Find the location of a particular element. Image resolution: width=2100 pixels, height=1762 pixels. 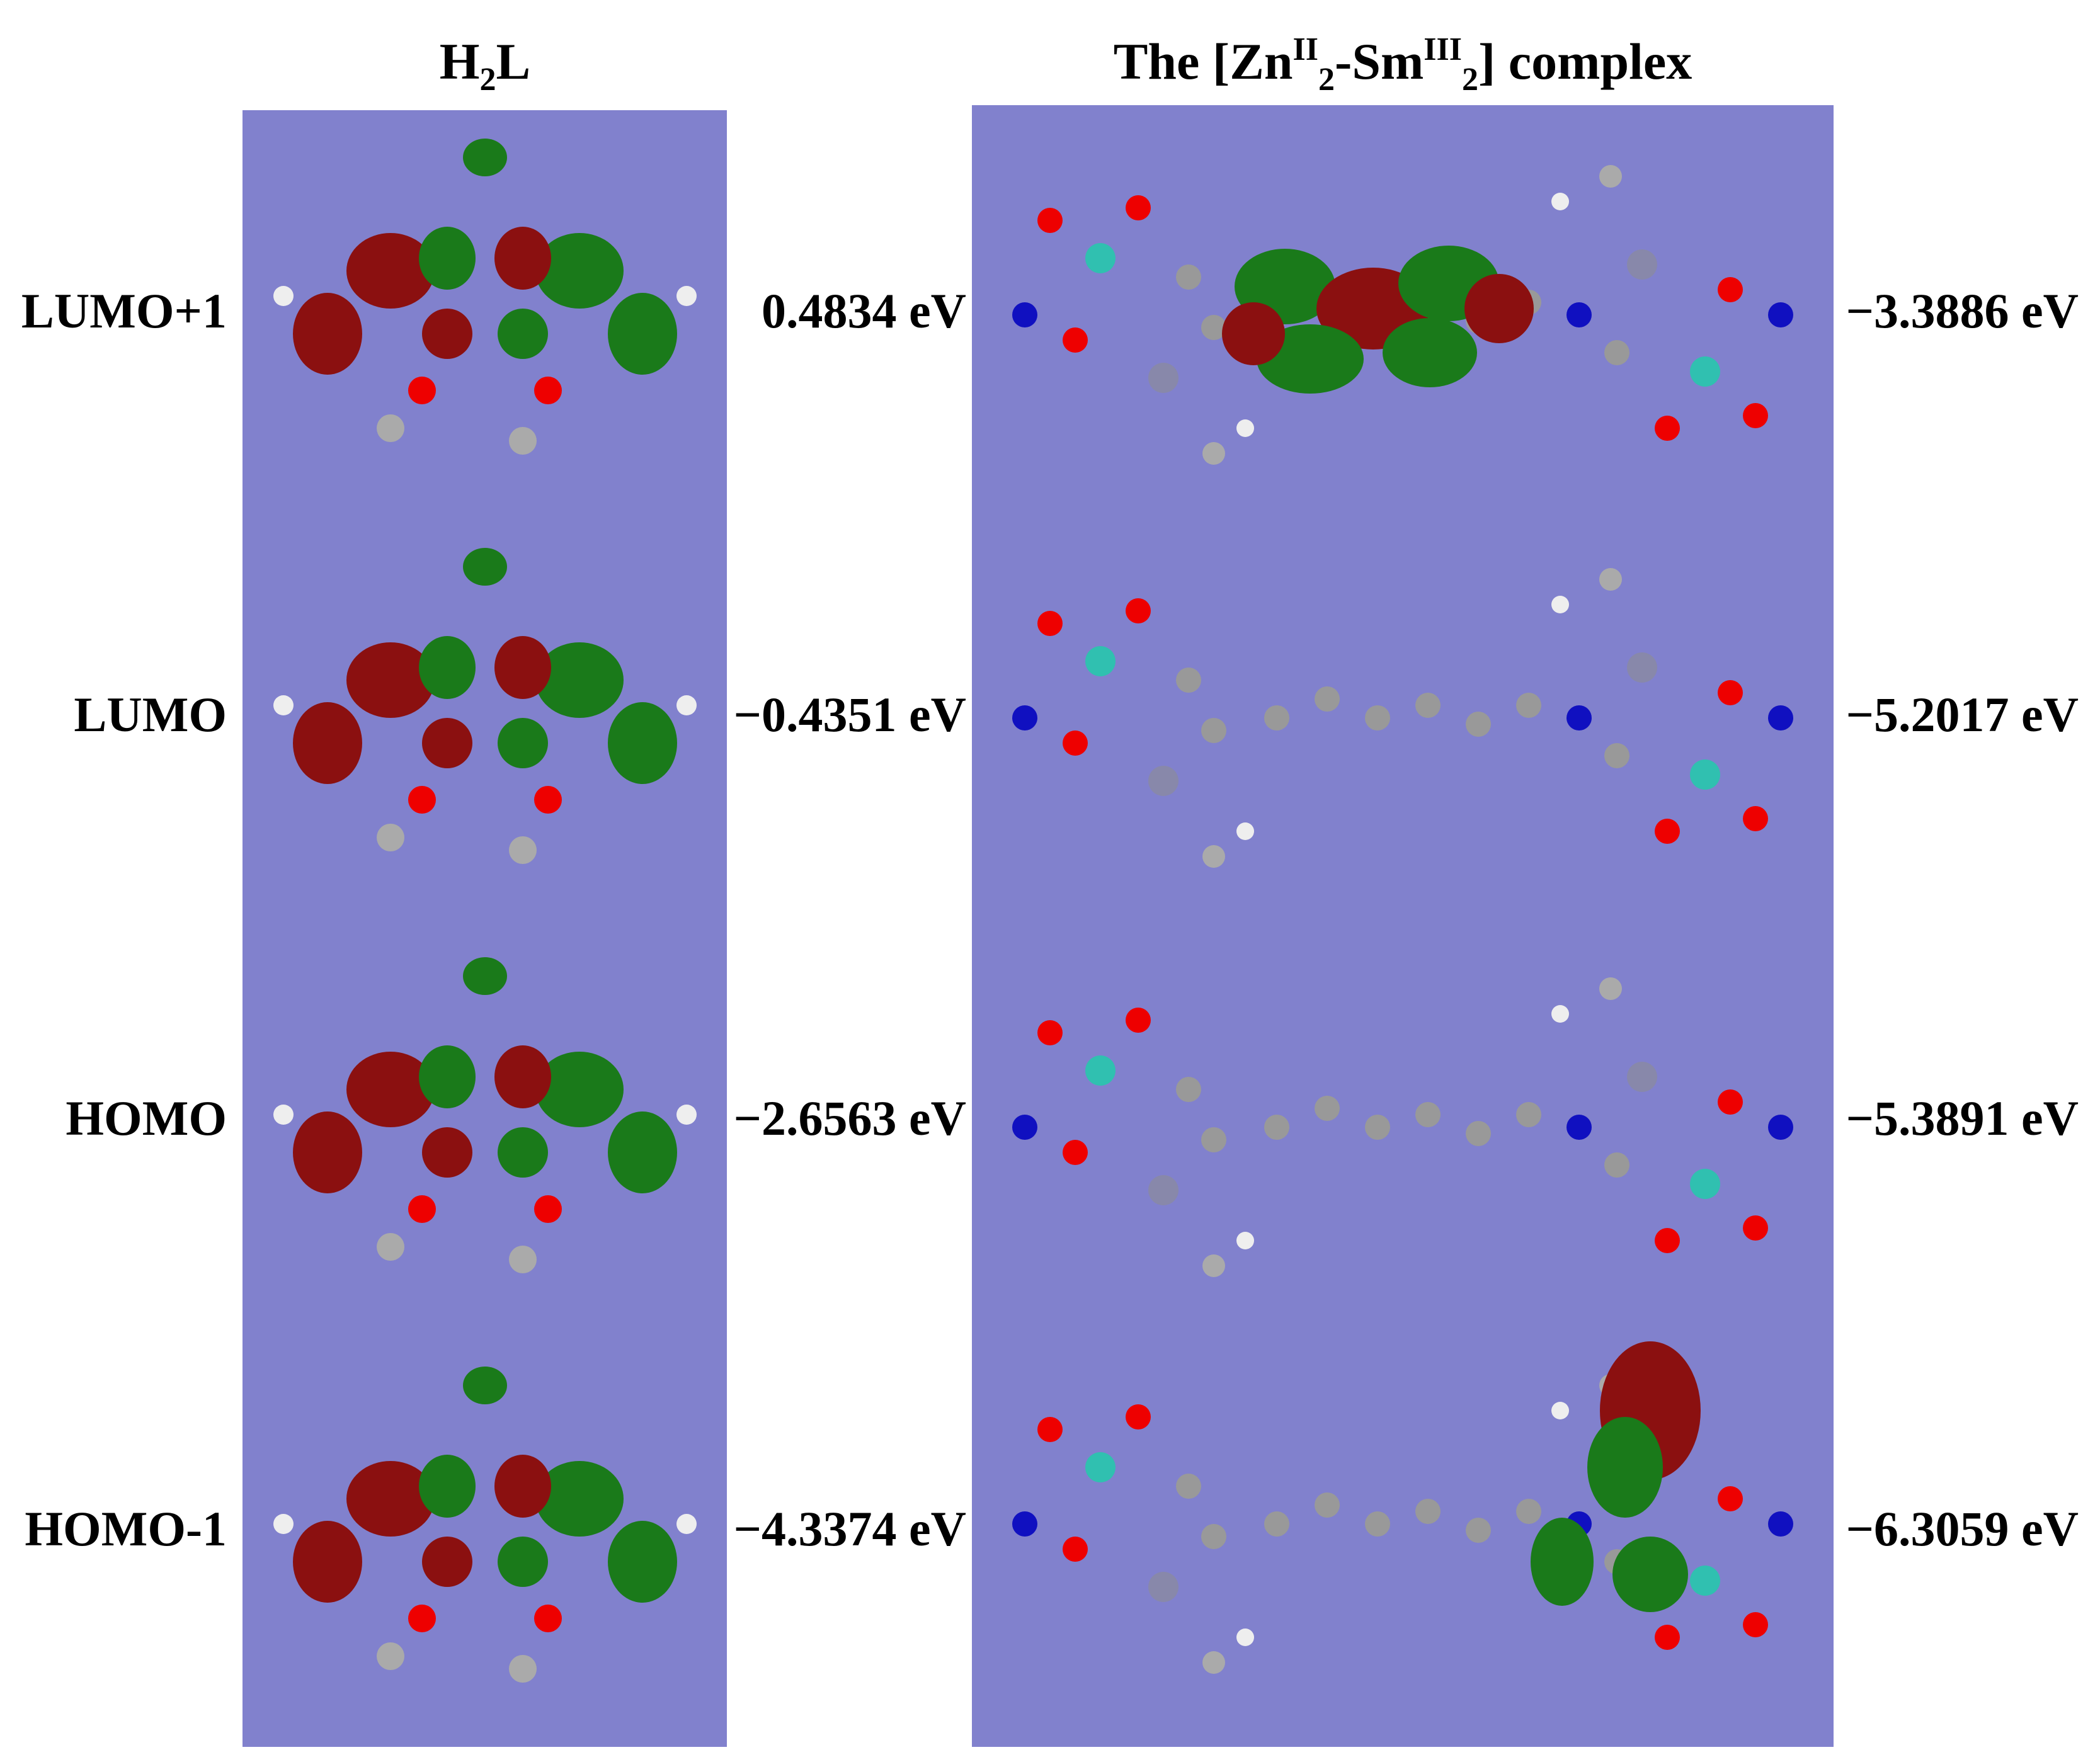

row-label: HOMO is located at coordinates (147, 1118).